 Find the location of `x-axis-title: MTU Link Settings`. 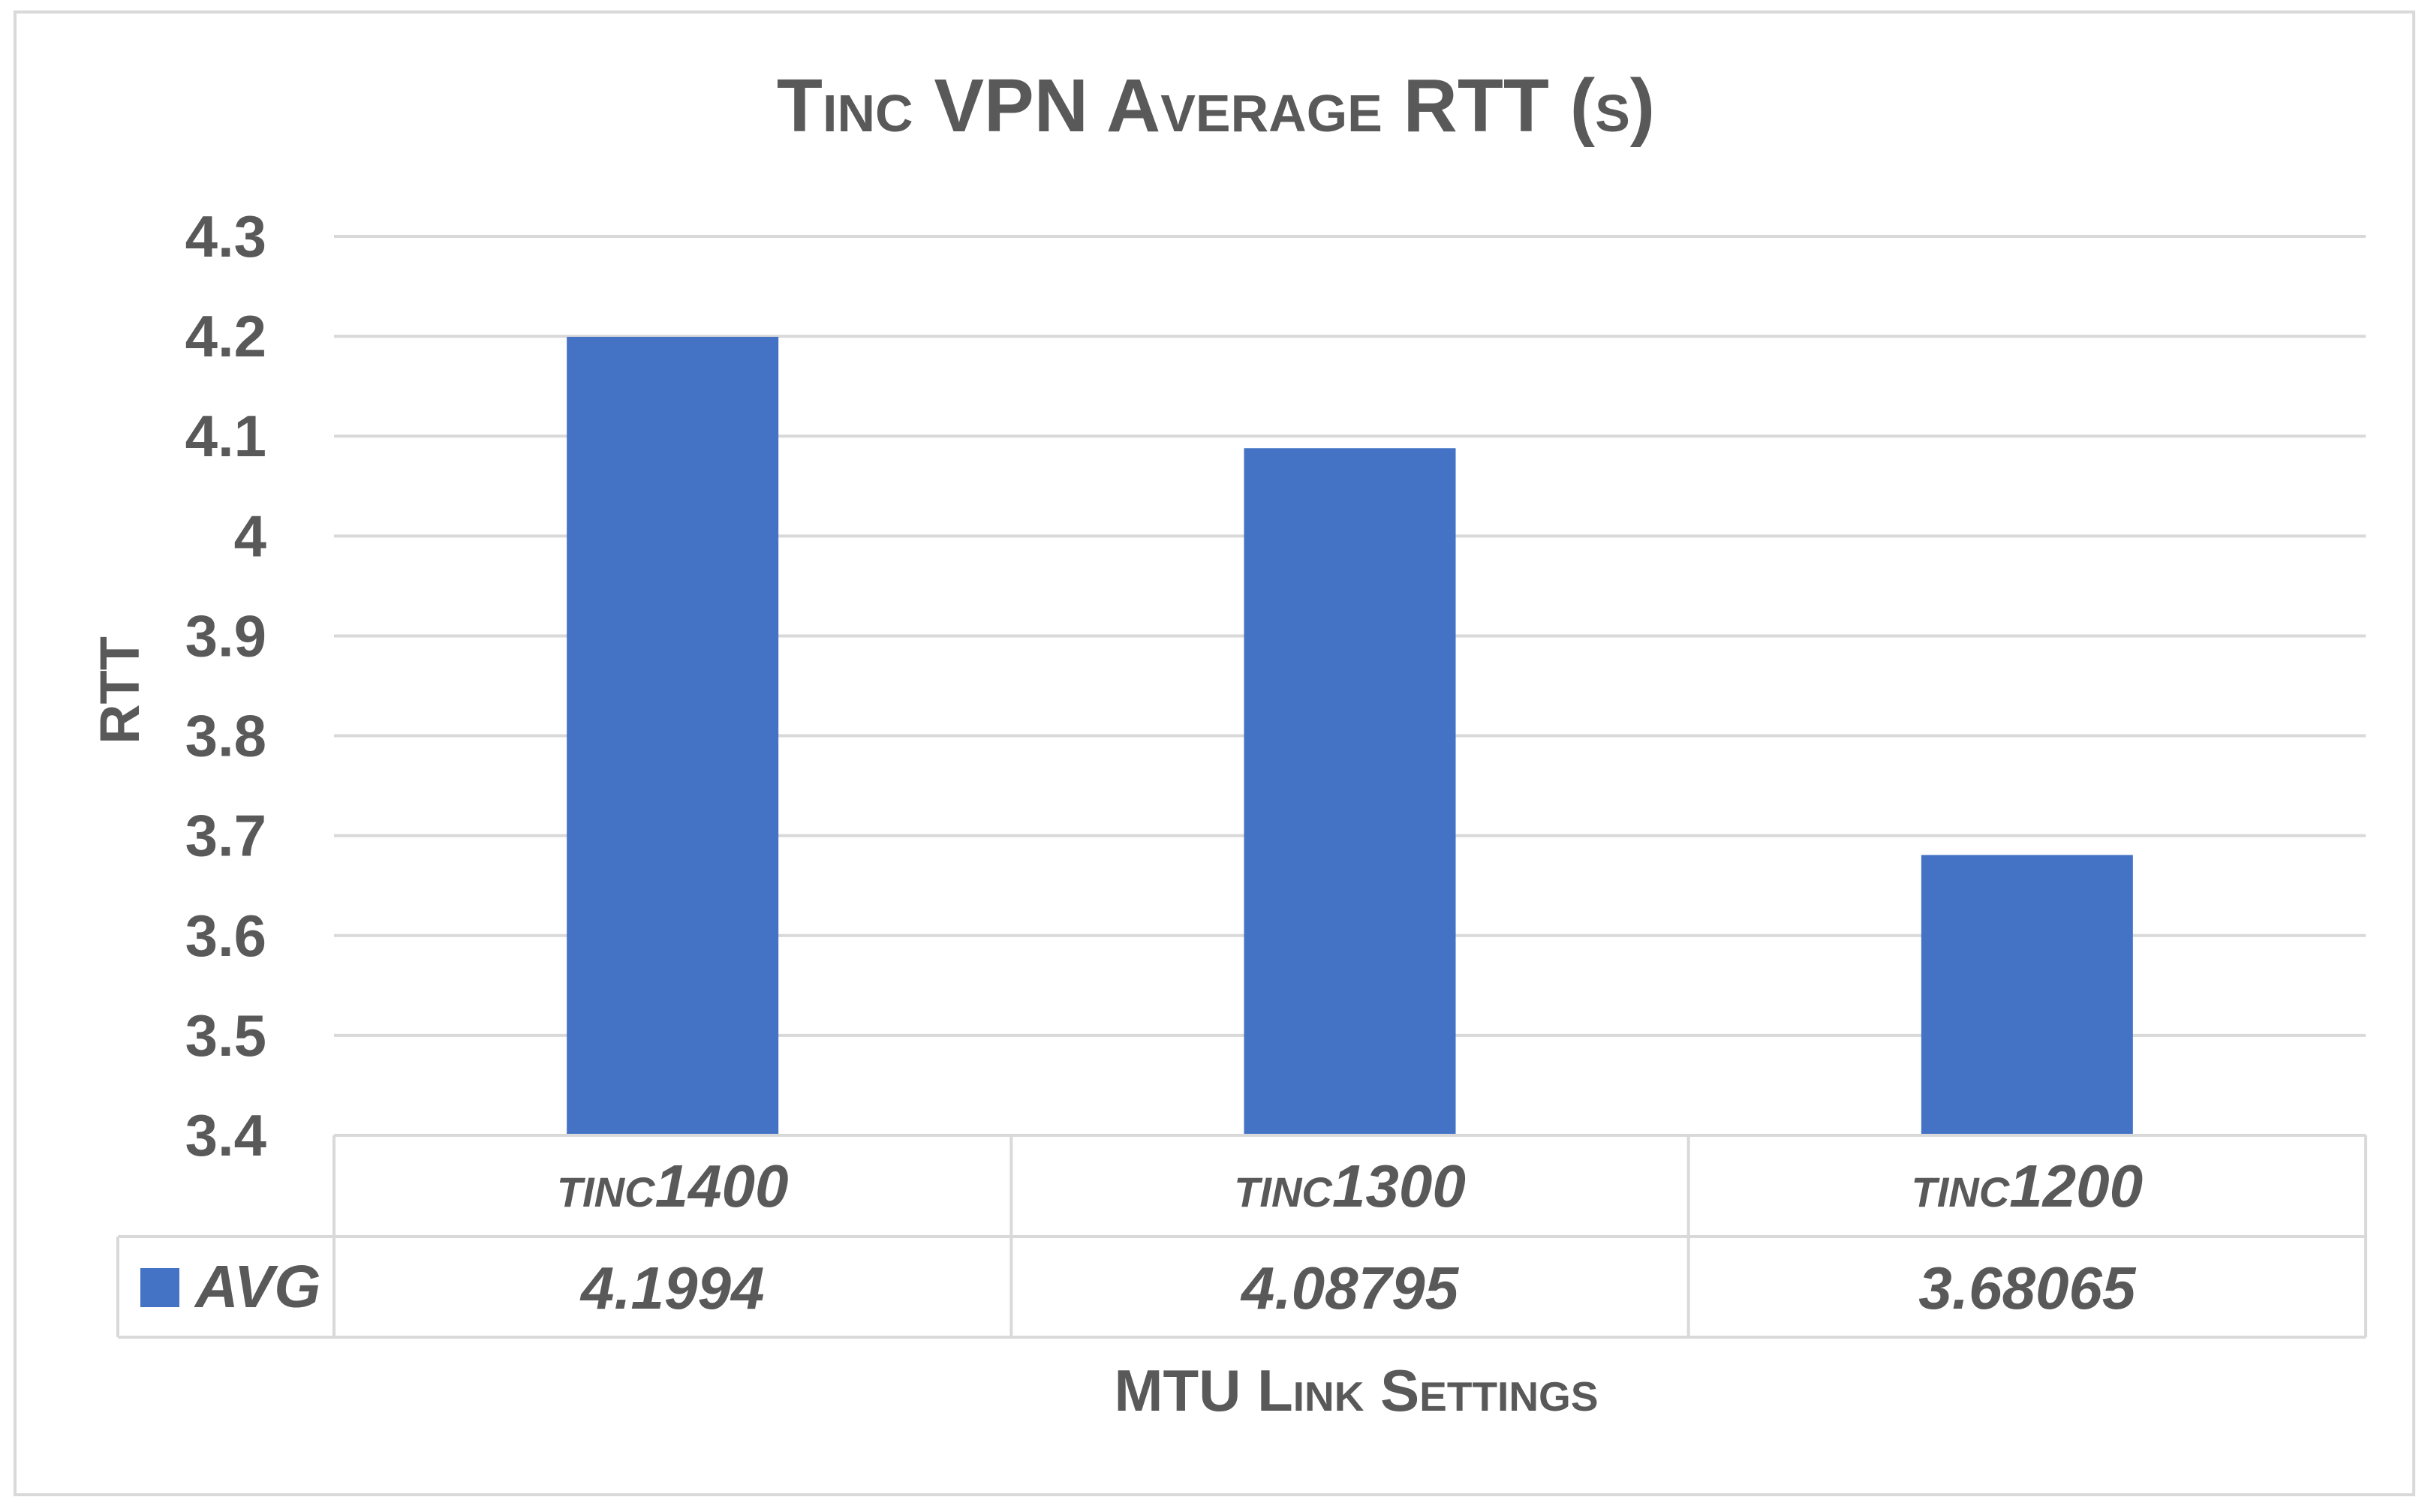

x-axis-title: MTU Link Settings is located at coordinates (1356, 1390).